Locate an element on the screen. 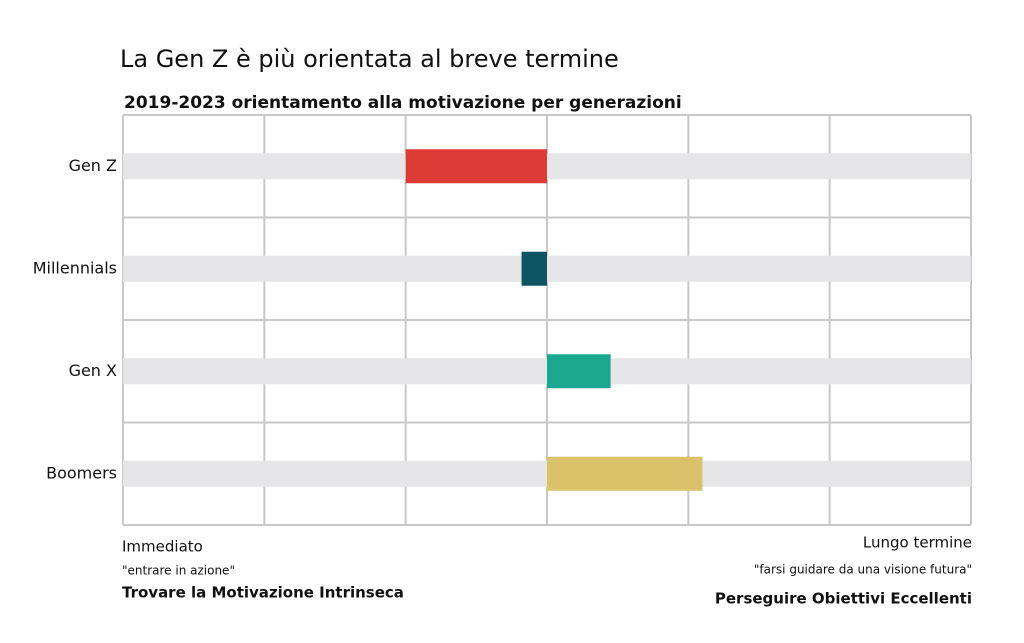 The height and width of the screenshot is (643, 1024). right-label: Lungo termine is located at coordinates (917, 543).